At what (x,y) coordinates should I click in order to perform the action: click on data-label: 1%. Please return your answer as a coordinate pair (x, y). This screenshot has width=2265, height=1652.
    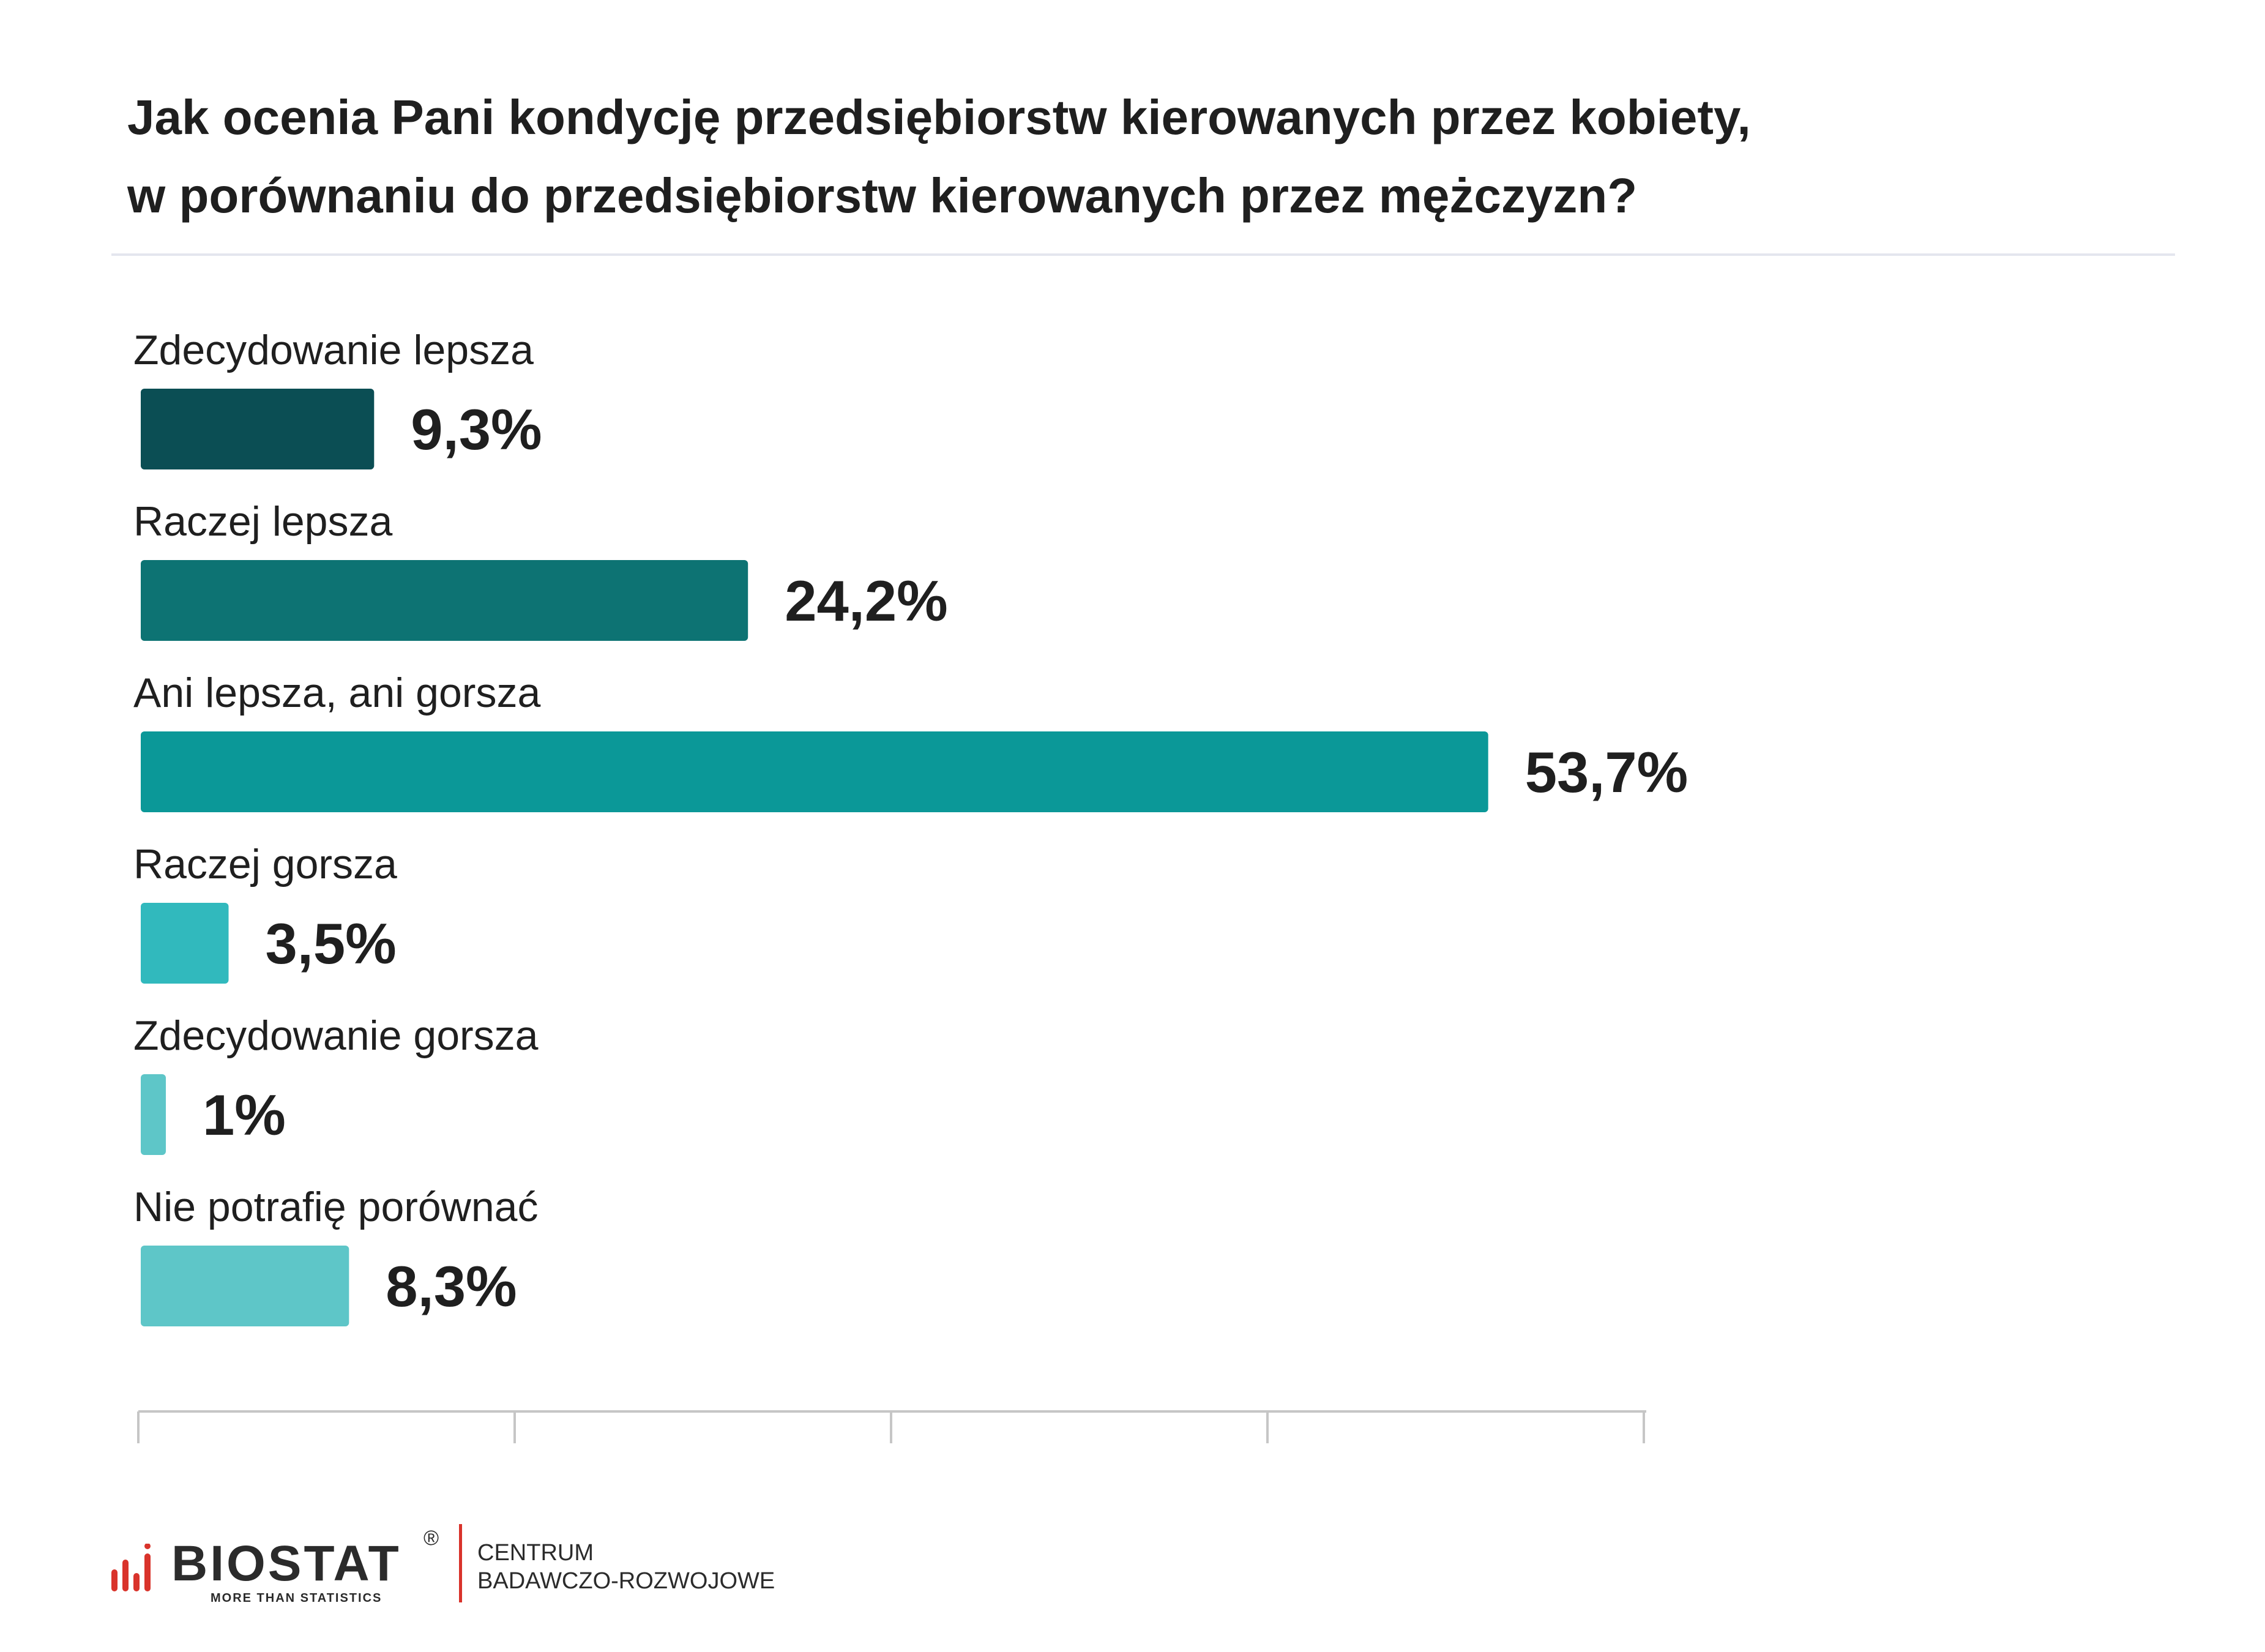
    Looking at the image, I should click on (244, 1115).